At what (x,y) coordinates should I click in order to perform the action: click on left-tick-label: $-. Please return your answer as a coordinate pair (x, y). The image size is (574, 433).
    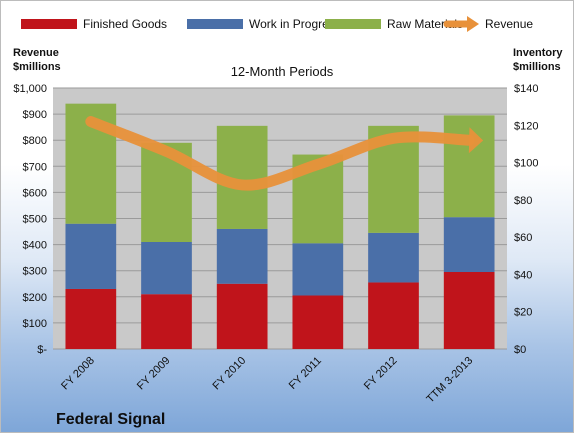
    Looking at the image, I should click on (42, 350).